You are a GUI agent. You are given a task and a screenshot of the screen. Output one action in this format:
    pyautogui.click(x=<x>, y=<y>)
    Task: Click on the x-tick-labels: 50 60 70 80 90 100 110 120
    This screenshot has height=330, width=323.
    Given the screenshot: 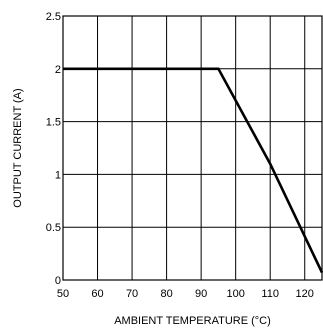 What is the action you would take?
    pyautogui.click(x=185, y=294)
    